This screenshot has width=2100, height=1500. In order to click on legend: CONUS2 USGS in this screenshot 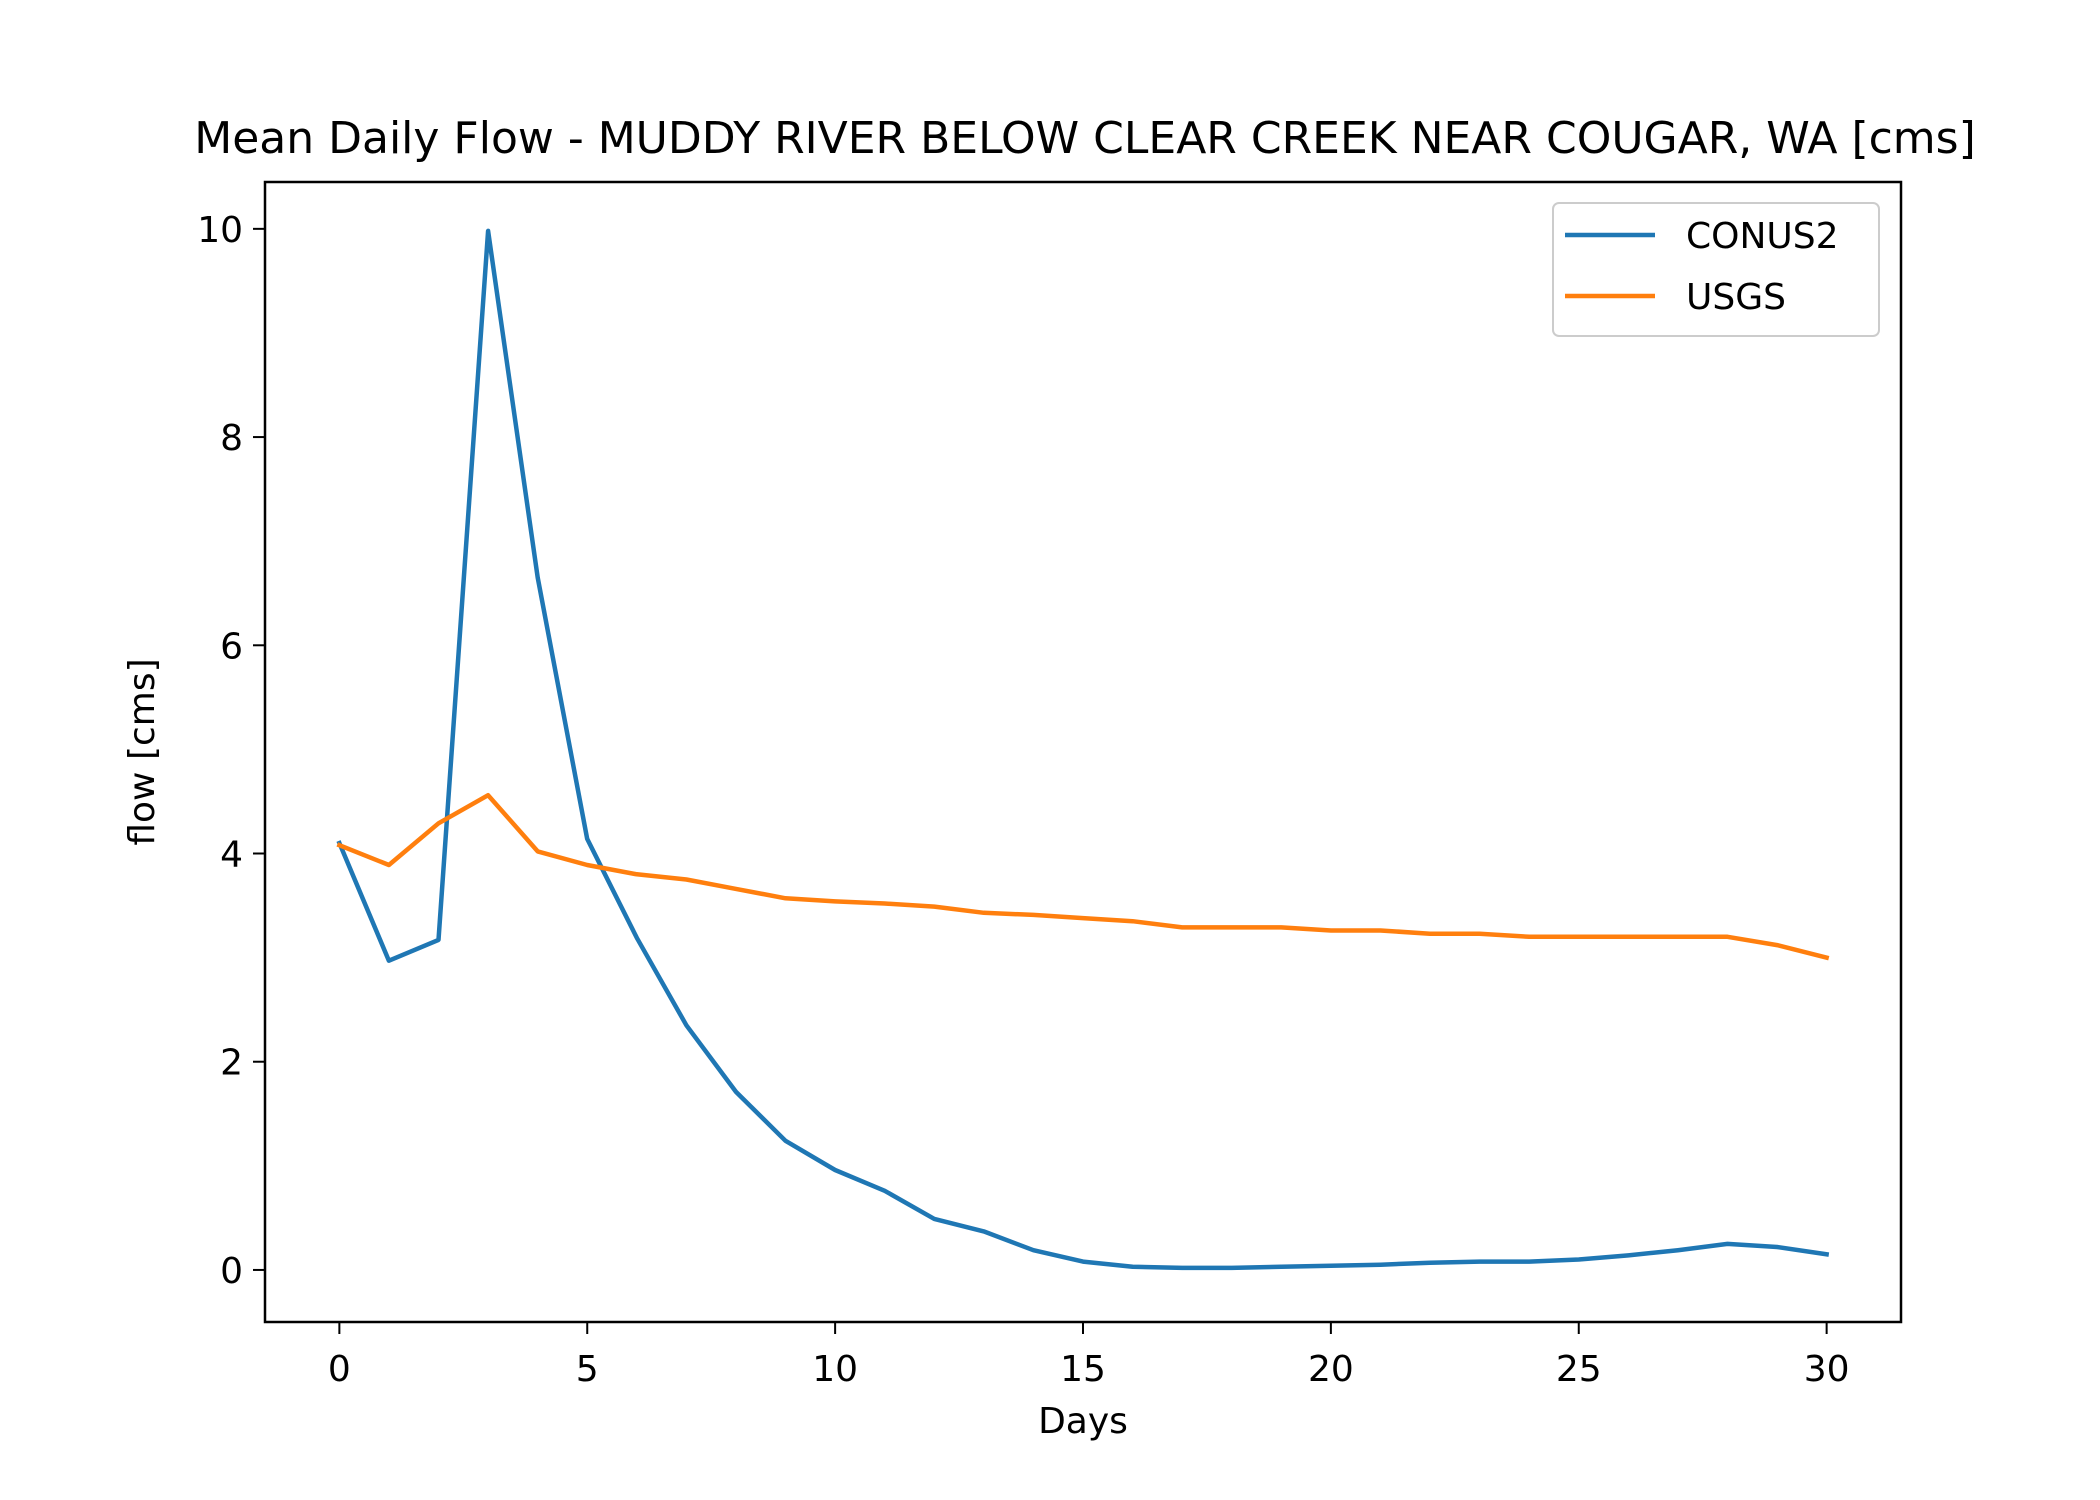, I will do `click(1716, 269)`.